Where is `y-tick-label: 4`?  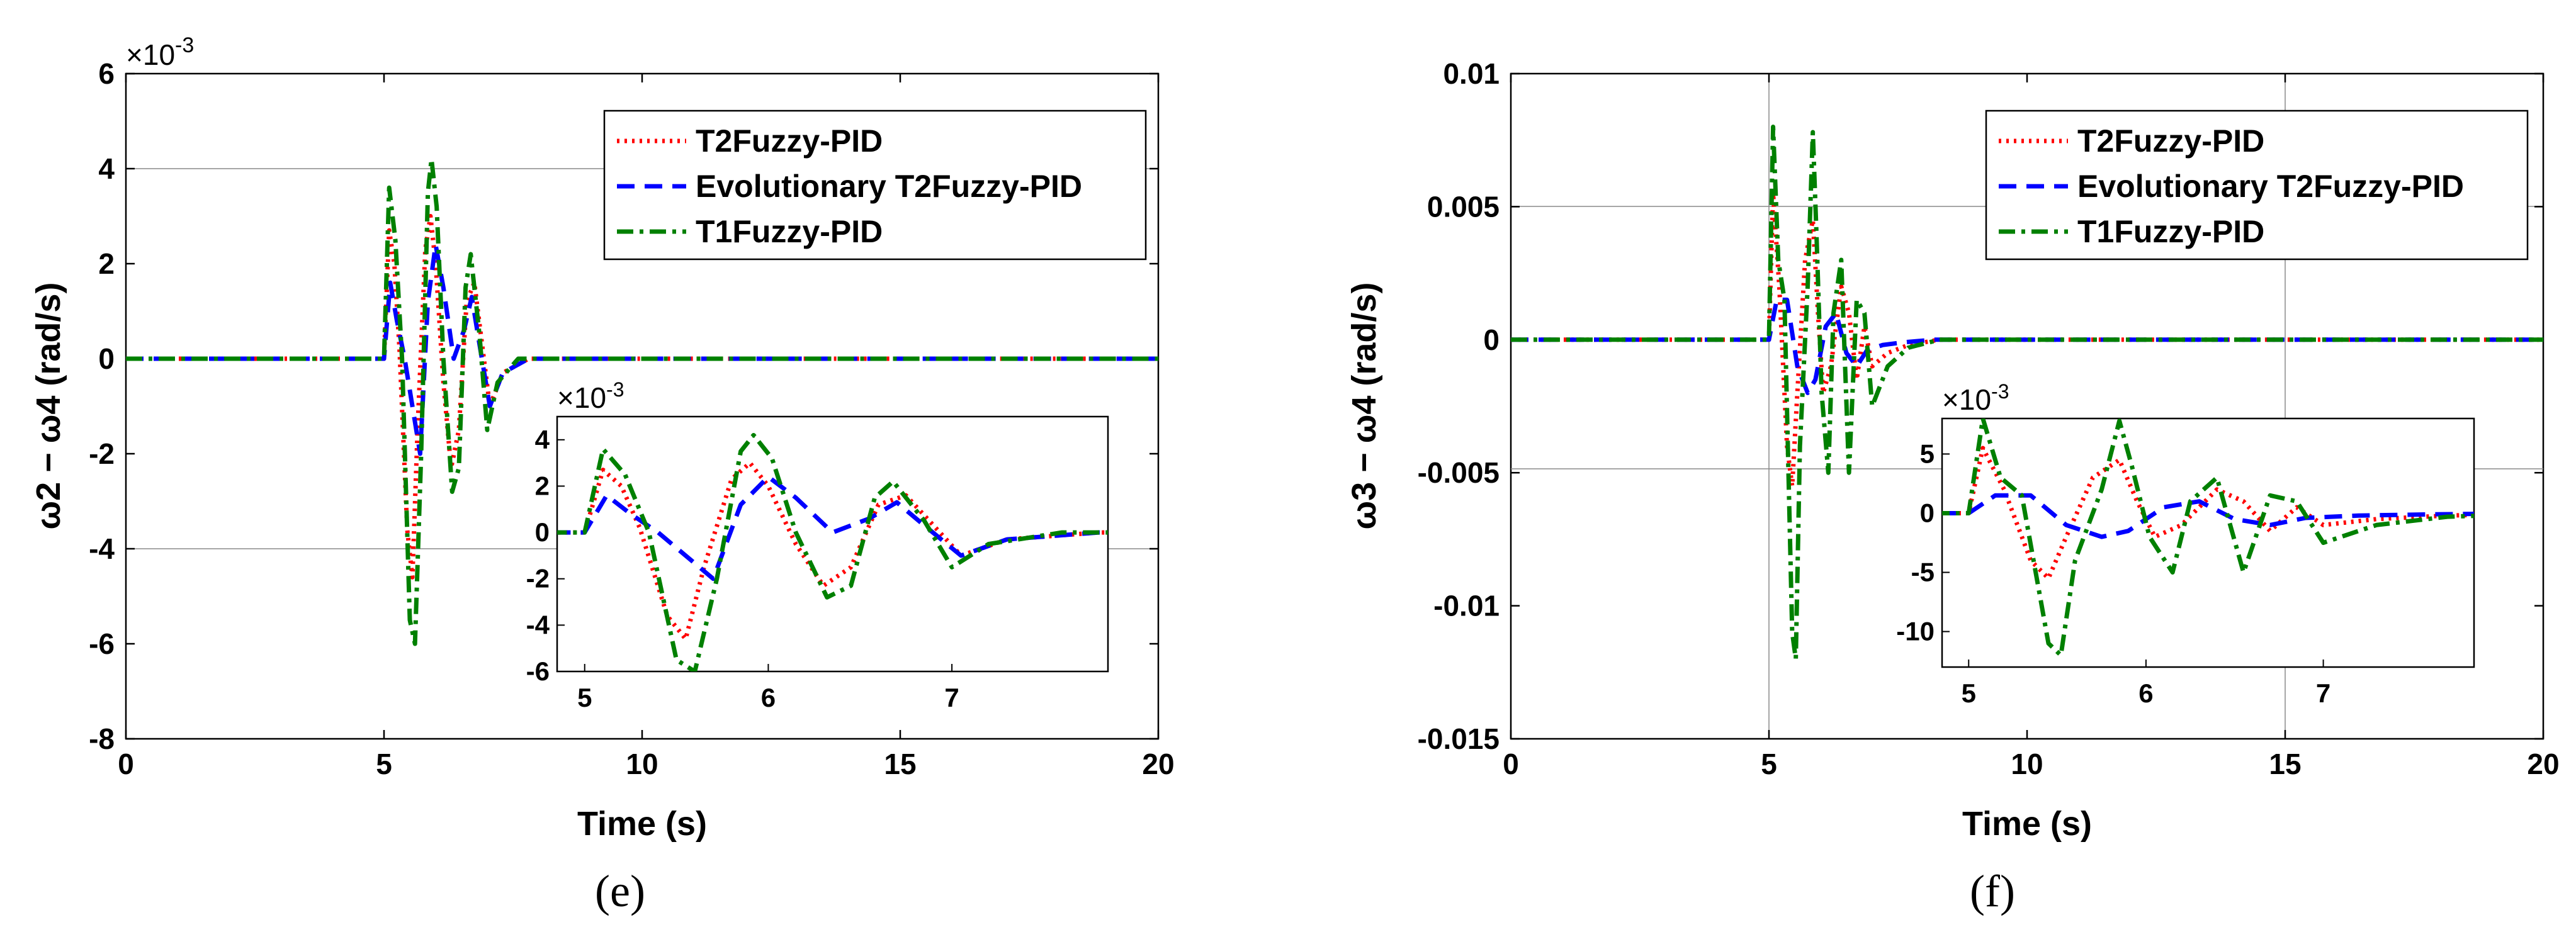
y-tick-label: 4 is located at coordinates (106, 168).